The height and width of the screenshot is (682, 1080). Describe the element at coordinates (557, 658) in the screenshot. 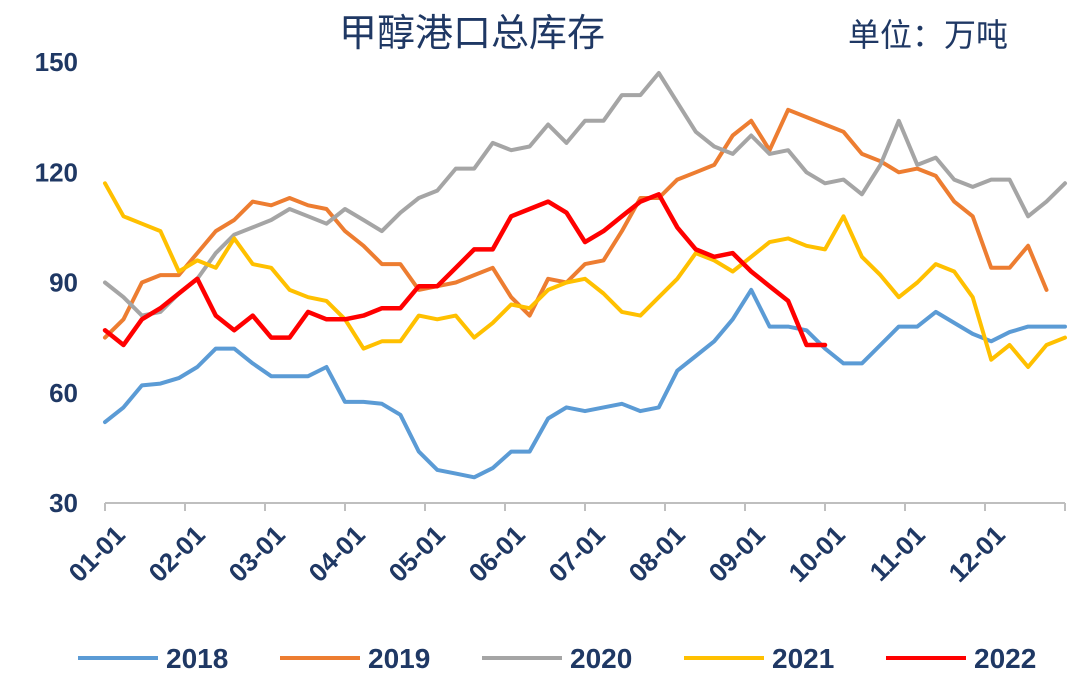

I see `legend: 2018 2019 2020 2021 2022` at that location.